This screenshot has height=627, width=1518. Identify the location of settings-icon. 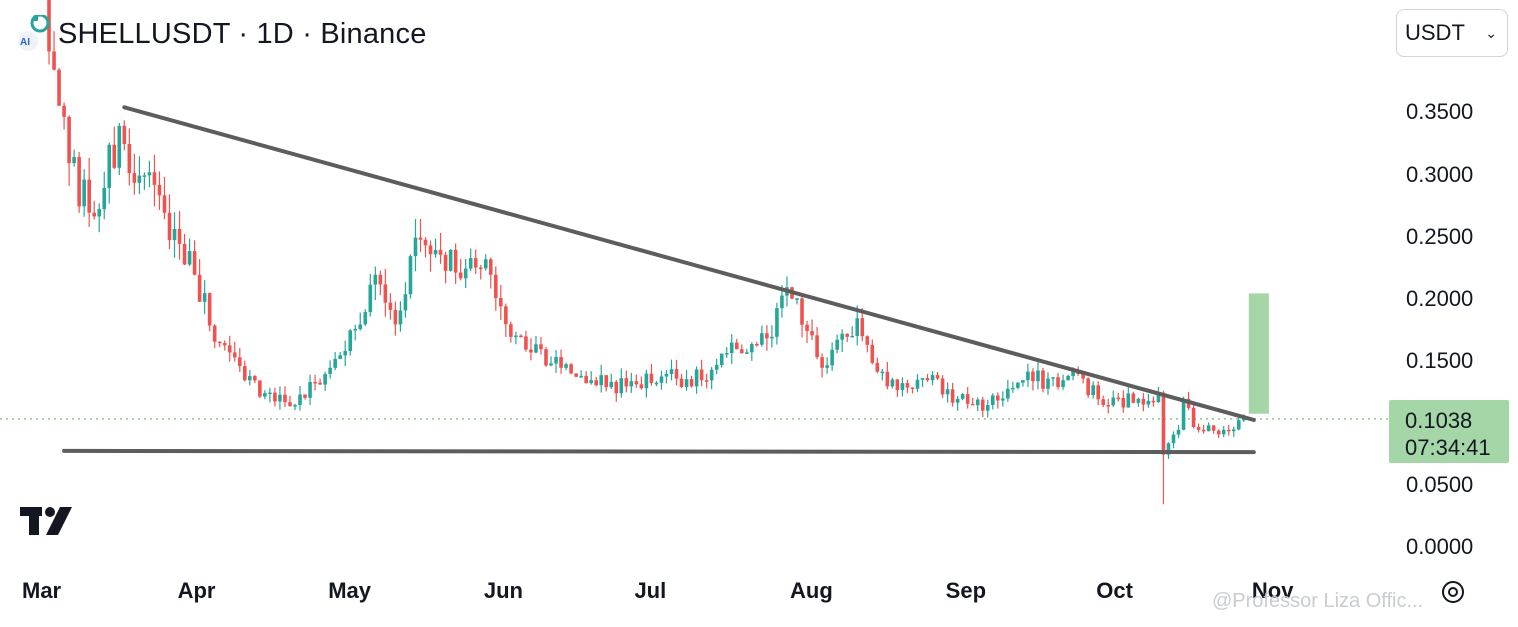
(1453, 592).